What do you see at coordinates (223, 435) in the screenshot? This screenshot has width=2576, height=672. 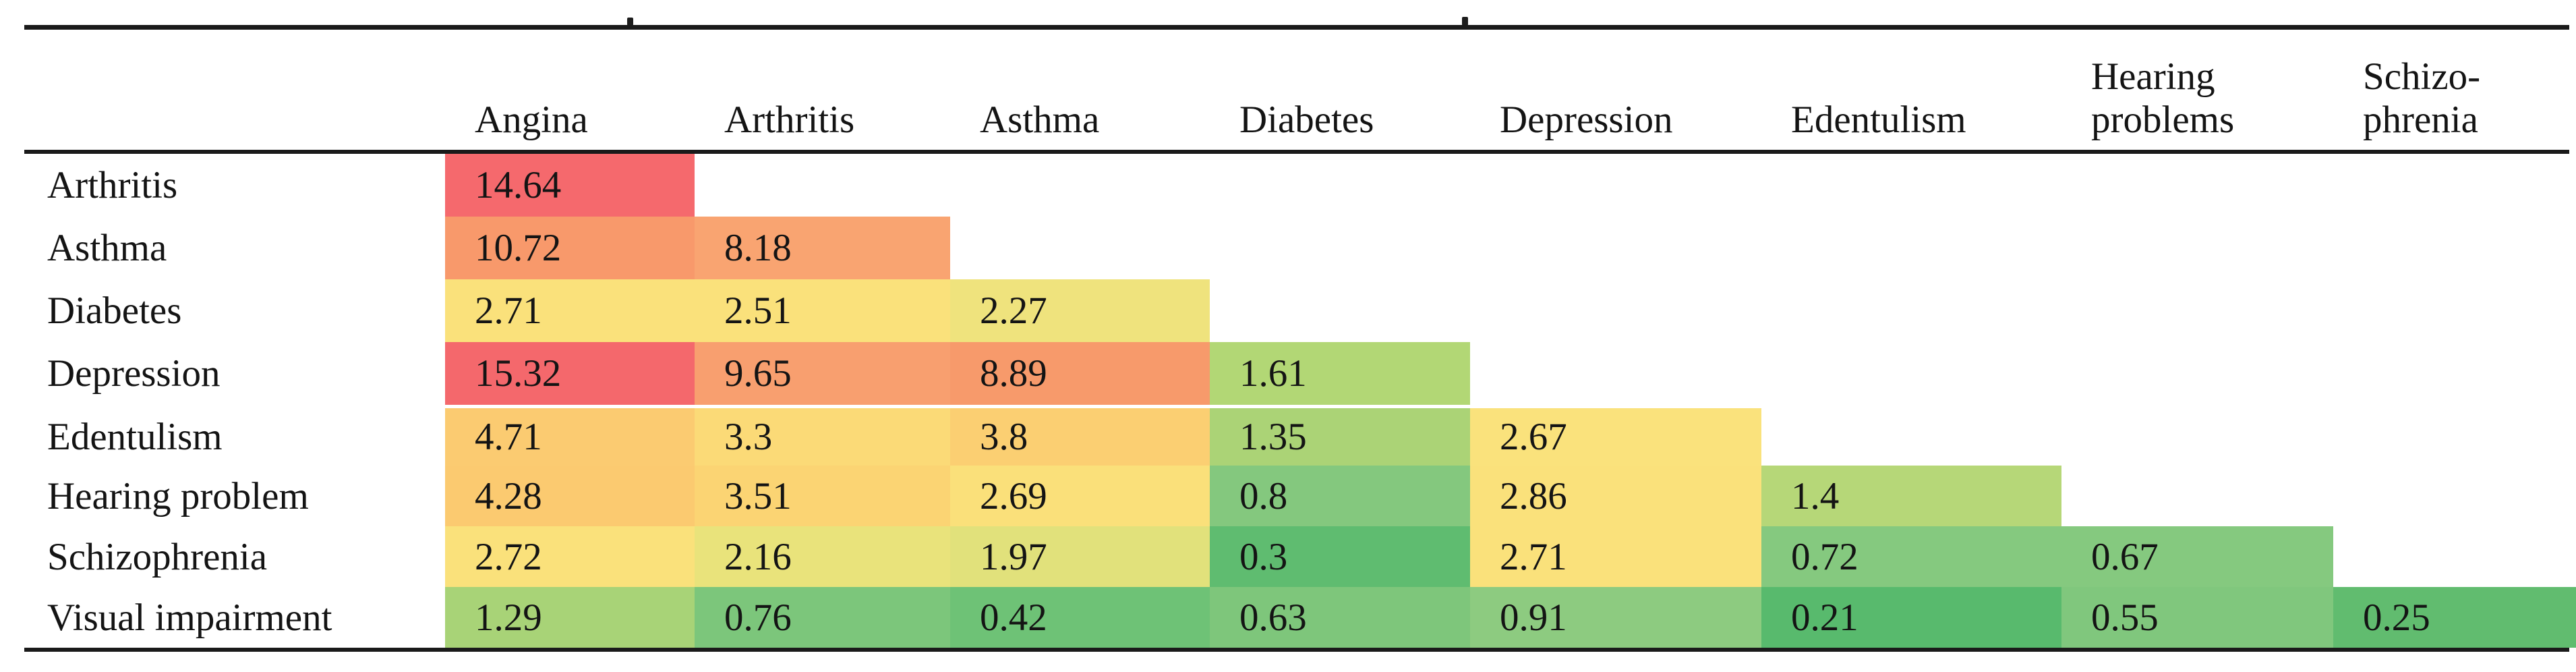 I see `row-label-edentulism: Edentulism` at bounding box center [223, 435].